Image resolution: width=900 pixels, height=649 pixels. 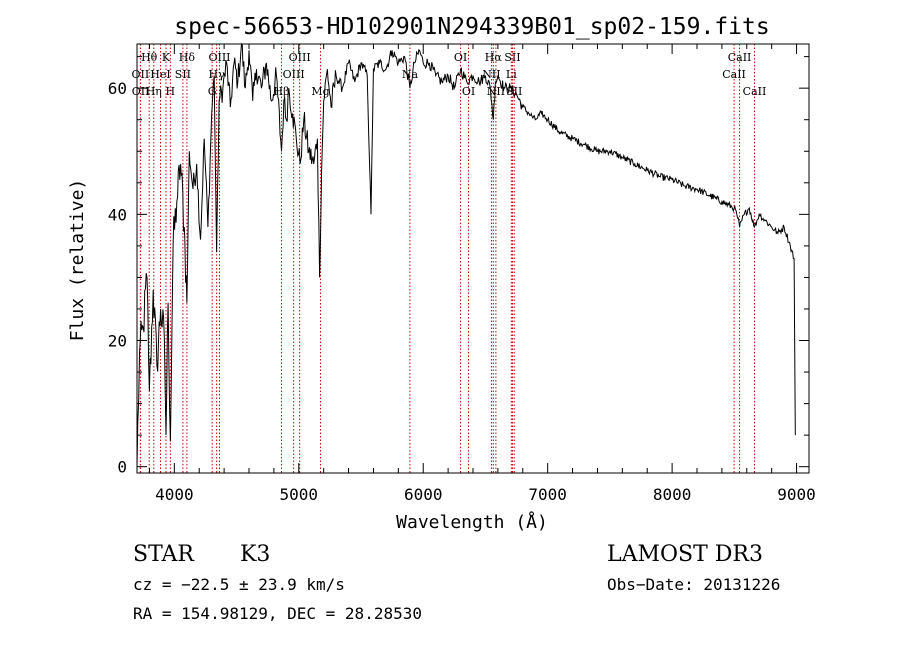 What do you see at coordinates (410, 74) in the screenshot?
I see `line-label-16: Na` at bounding box center [410, 74].